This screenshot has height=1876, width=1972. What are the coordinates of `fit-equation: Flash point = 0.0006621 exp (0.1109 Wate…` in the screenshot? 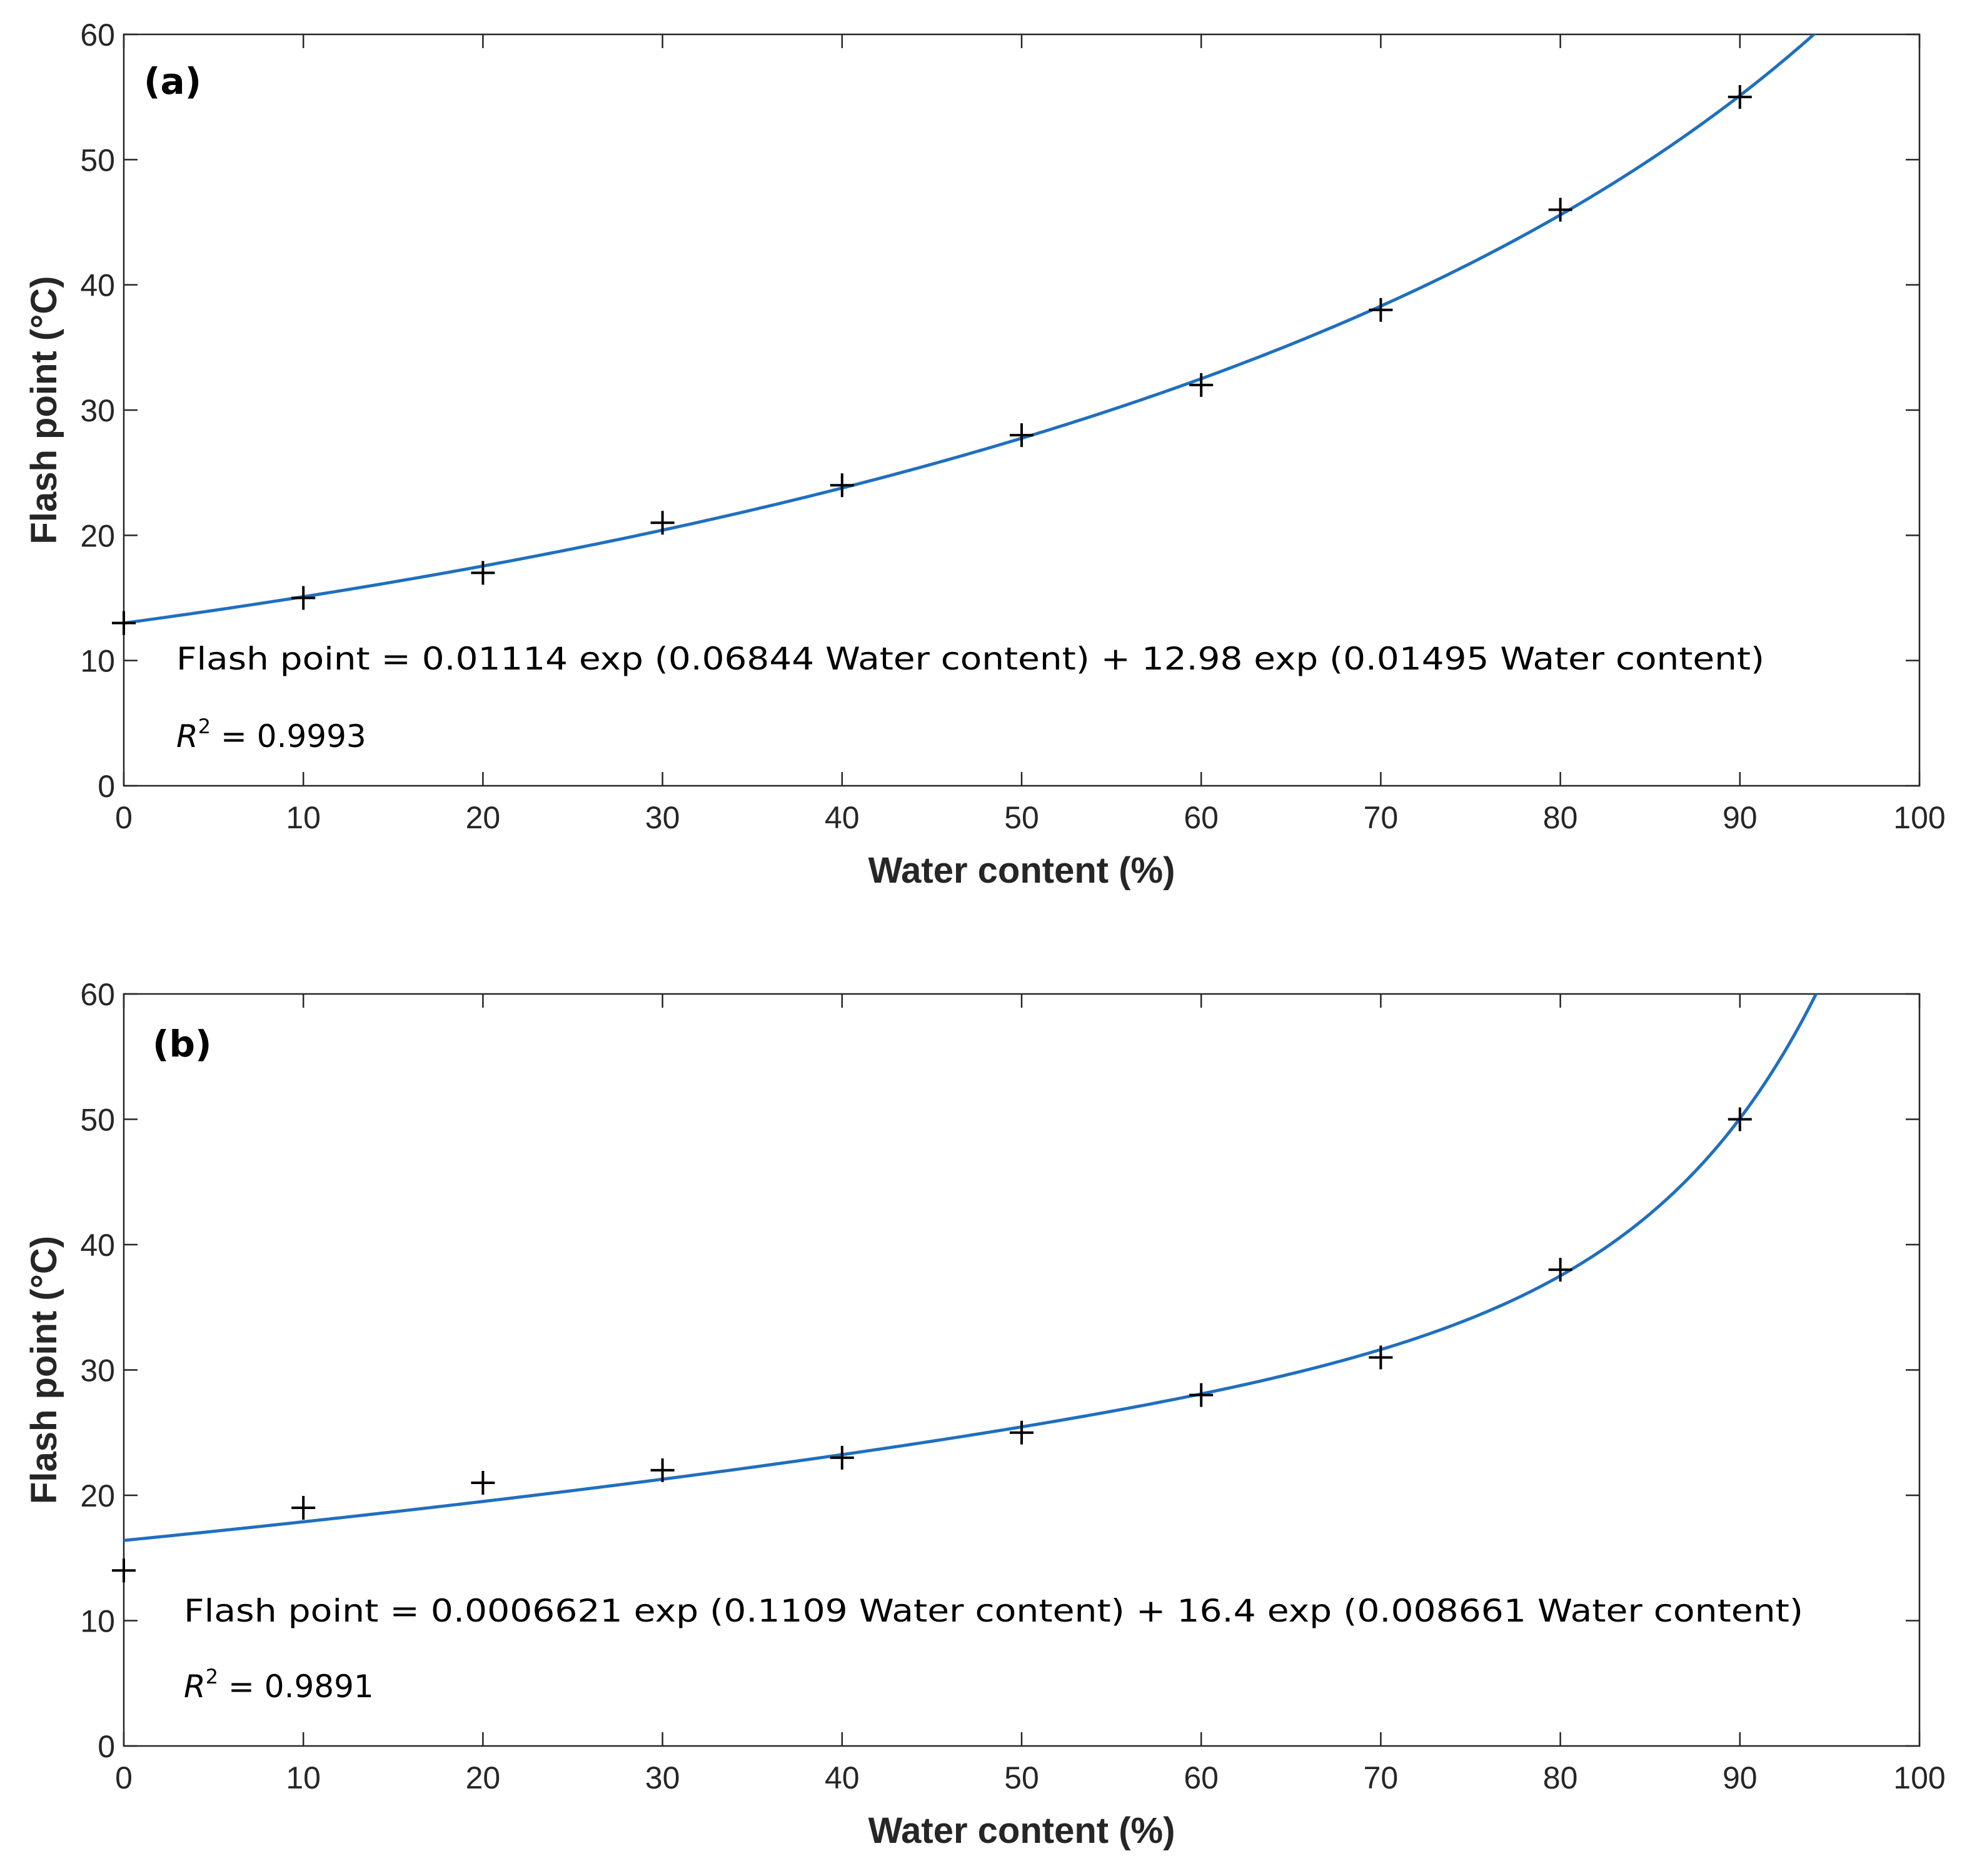 It's located at (994, 1611).